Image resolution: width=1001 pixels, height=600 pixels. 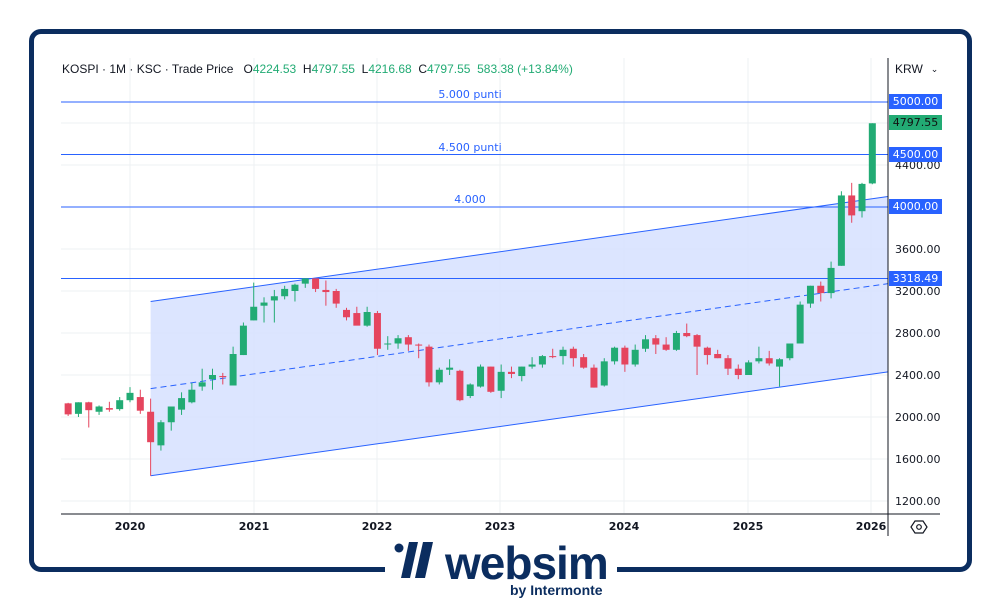 I want to click on x-tick-2023: 2023, so click(x=500, y=526).